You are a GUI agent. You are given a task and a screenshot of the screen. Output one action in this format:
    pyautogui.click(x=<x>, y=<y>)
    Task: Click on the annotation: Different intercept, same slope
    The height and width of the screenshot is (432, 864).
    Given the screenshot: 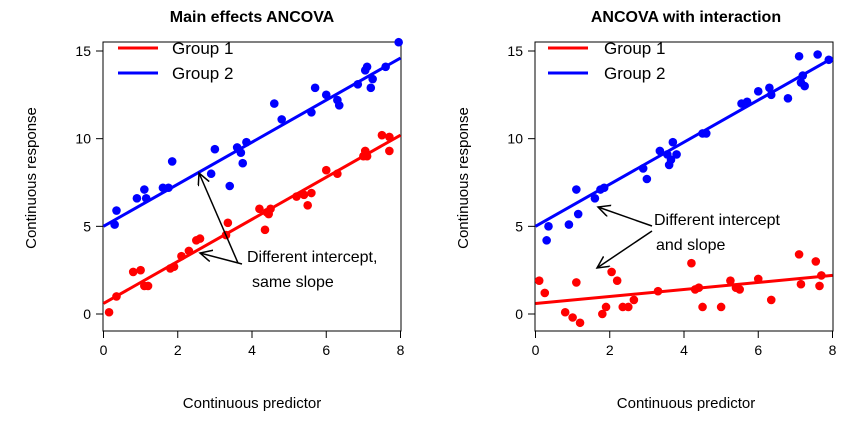 What is the action you would take?
    pyautogui.click(x=288, y=232)
    